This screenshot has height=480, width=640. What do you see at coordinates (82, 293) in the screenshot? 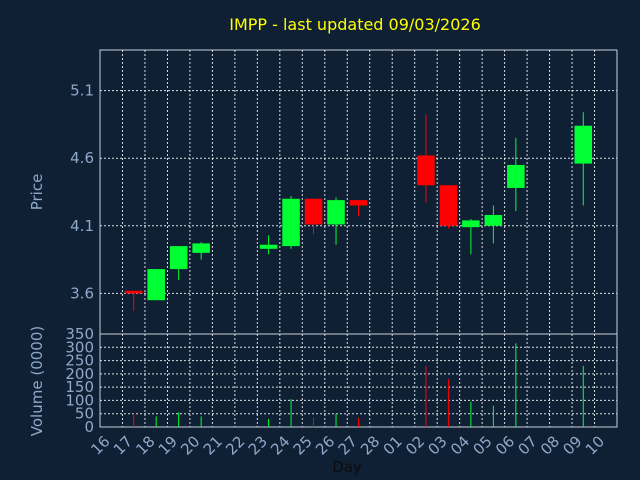
I see `price-tick-label: 3.6` at bounding box center [82, 293].